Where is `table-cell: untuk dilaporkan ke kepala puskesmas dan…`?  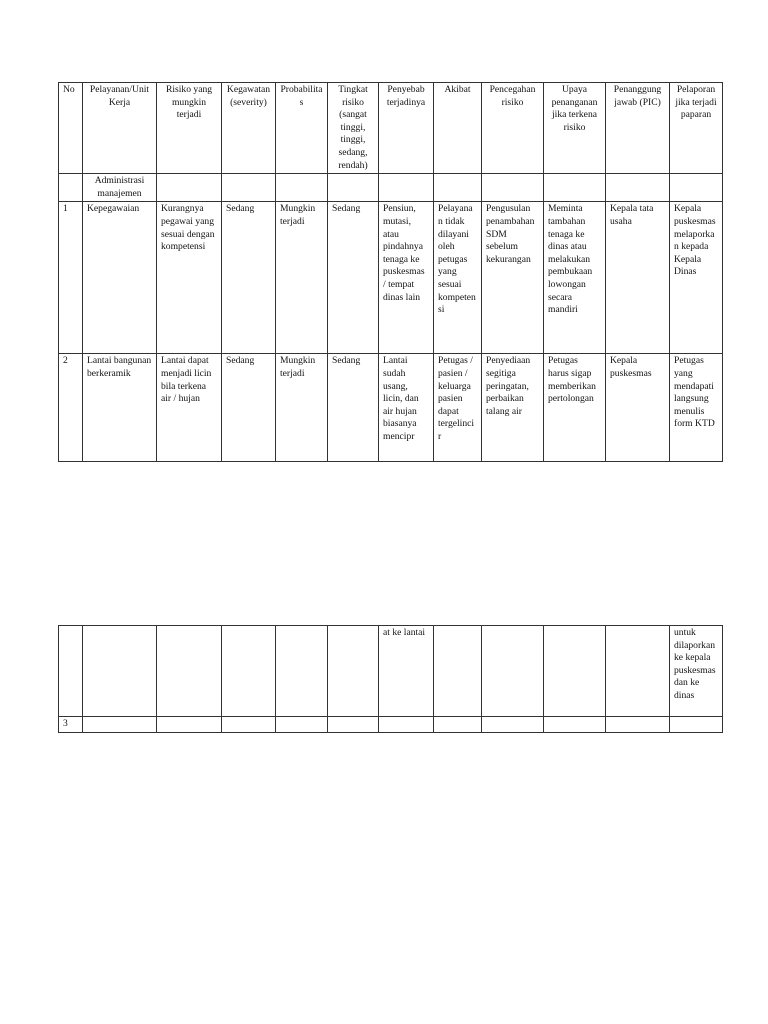
table-cell: untuk dilaporkan ke kepala puskesmas dan… is located at coordinates (696, 671).